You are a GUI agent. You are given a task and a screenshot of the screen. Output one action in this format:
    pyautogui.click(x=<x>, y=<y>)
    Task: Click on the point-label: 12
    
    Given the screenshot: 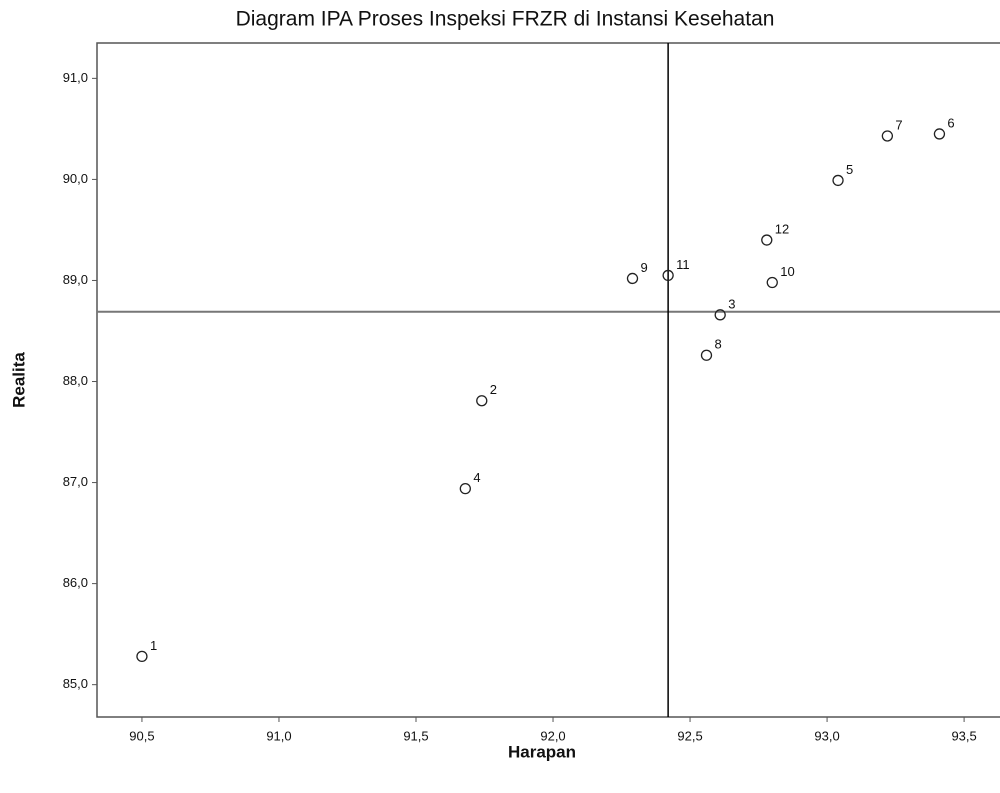 What is the action you would take?
    pyautogui.click(x=782, y=228)
    